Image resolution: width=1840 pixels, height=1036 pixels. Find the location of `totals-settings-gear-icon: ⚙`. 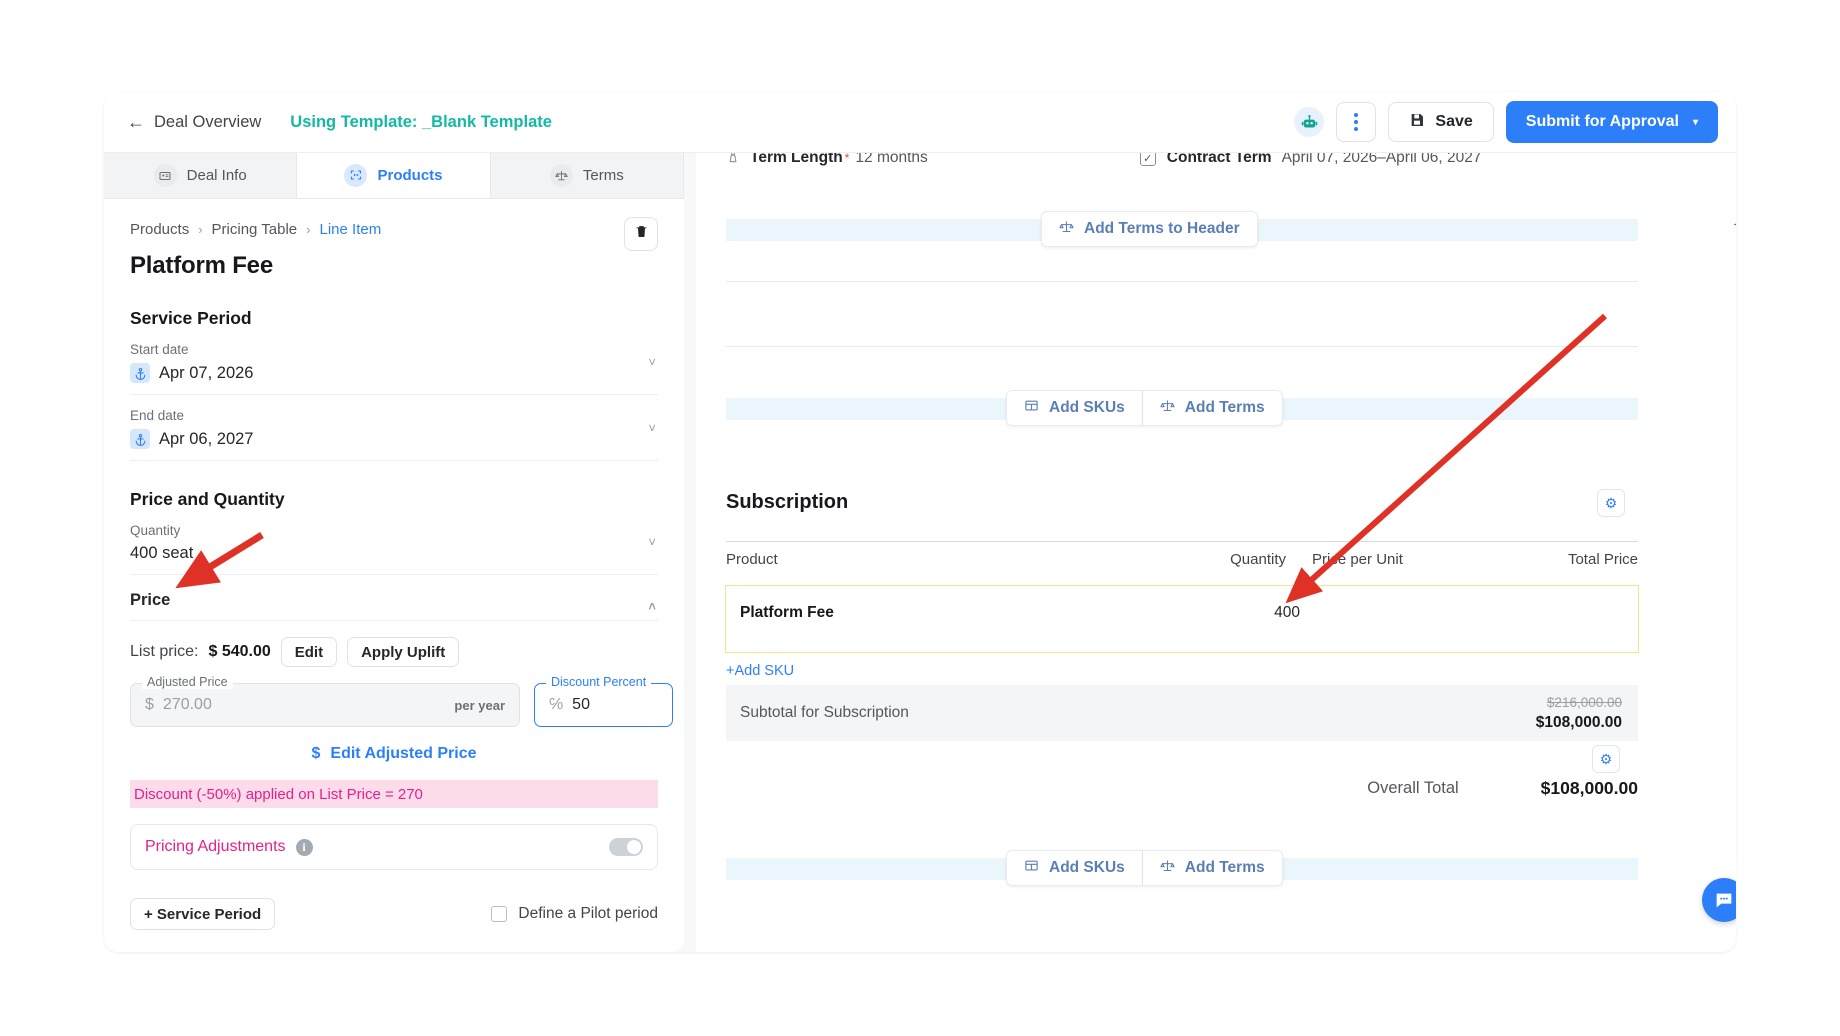

totals-settings-gear-icon: ⚙ is located at coordinates (1606, 759).